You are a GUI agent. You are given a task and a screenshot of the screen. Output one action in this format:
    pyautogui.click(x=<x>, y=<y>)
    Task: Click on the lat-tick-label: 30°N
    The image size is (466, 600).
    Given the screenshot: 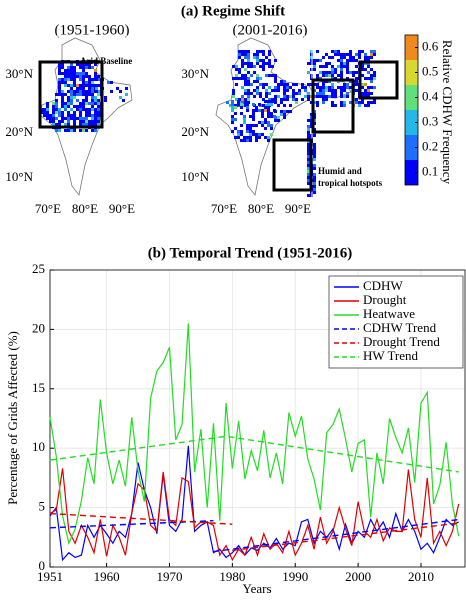 What is the action you would take?
    pyautogui.click(x=19, y=73)
    